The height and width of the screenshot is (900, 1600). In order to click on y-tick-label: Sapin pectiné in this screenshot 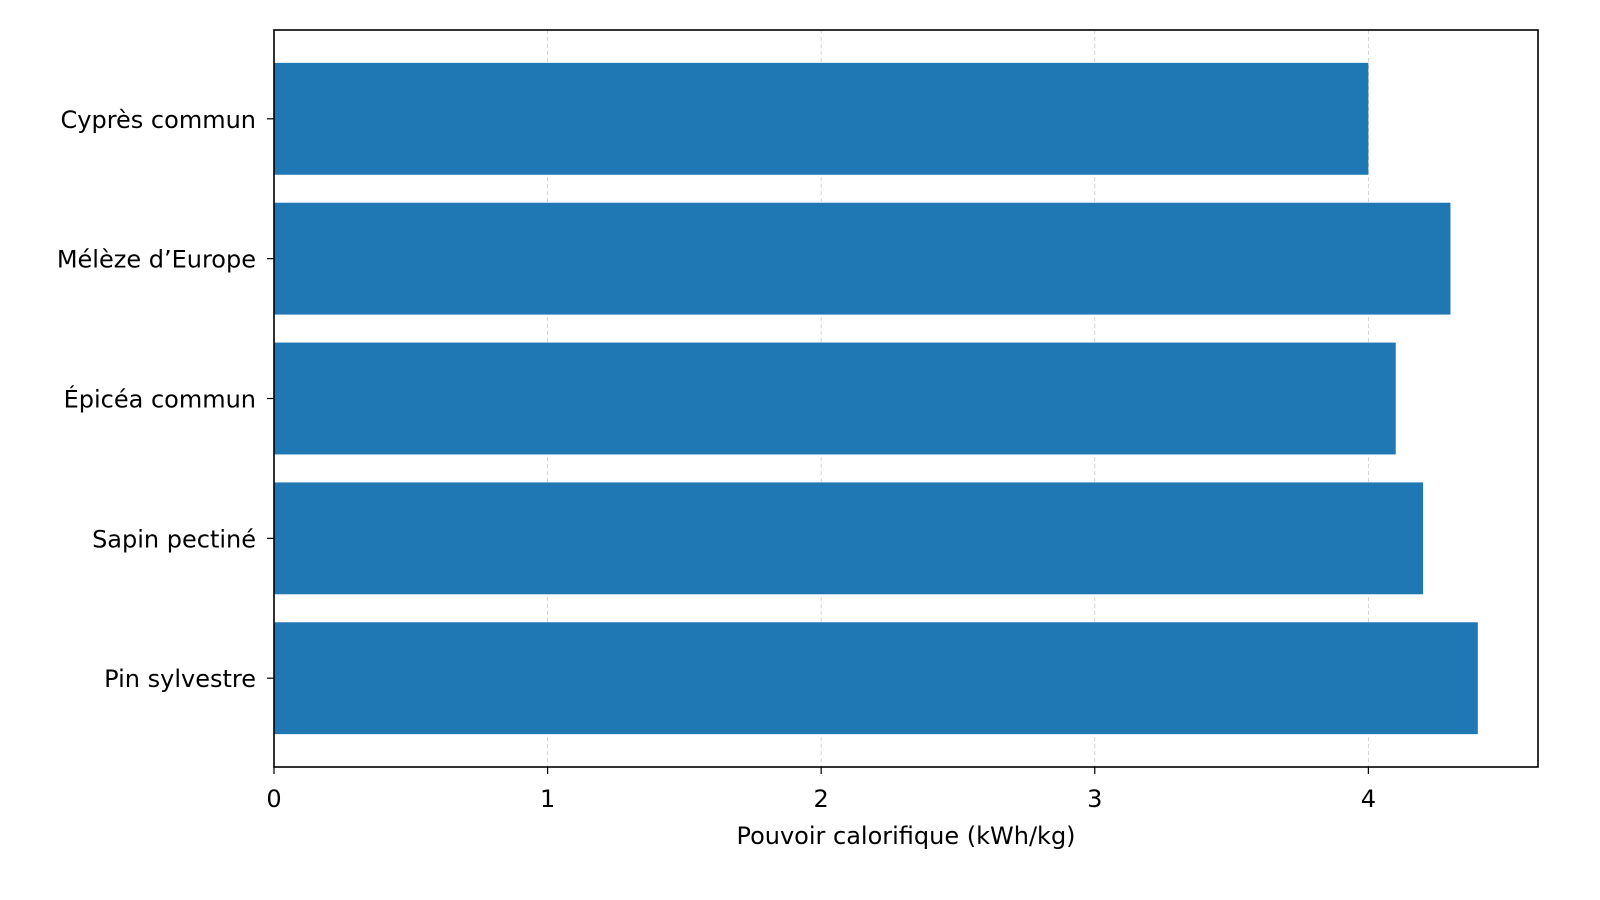, I will do `click(174, 539)`.